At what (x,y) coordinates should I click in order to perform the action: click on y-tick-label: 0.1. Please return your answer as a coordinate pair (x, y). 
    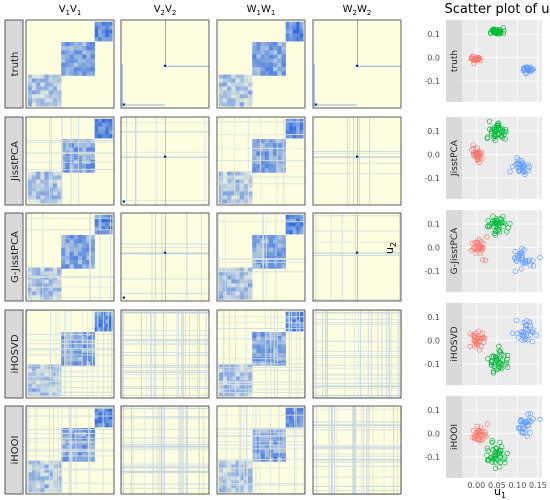
    Looking at the image, I should click on (433, 317).